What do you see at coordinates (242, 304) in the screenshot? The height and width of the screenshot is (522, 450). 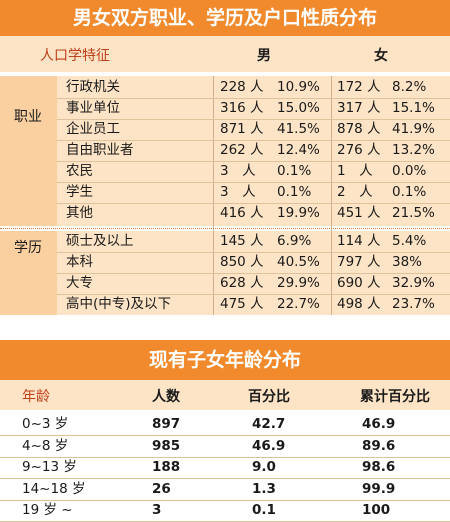 I see `male-count: 475 人` at bounding box center [242, 304].